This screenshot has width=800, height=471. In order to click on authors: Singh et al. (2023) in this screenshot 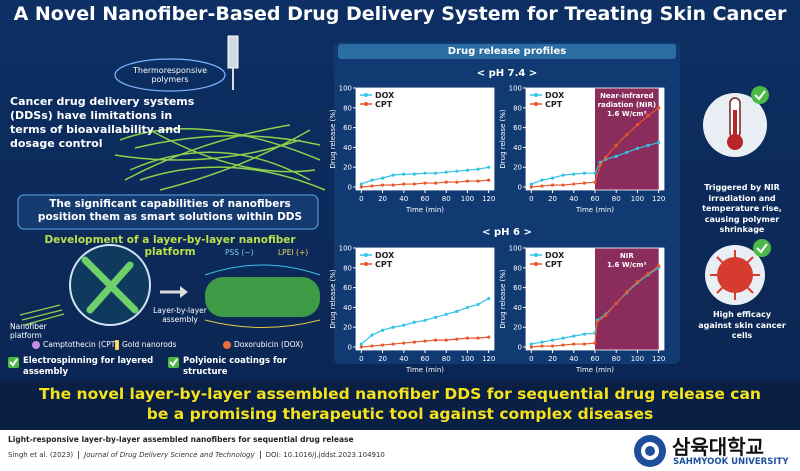, I will do `click(41, 455)`.